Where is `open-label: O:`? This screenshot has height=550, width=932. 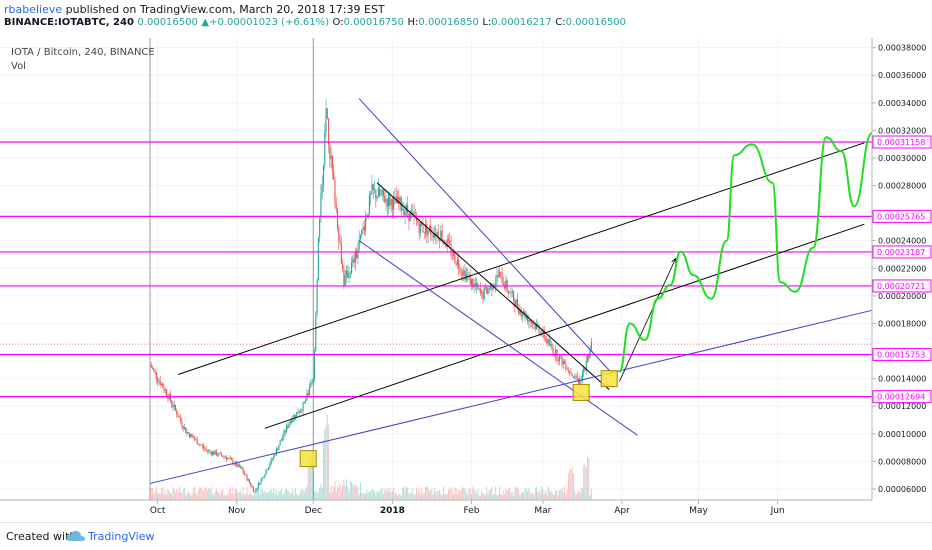
open-label: O: is located at coordinates (338, 22).